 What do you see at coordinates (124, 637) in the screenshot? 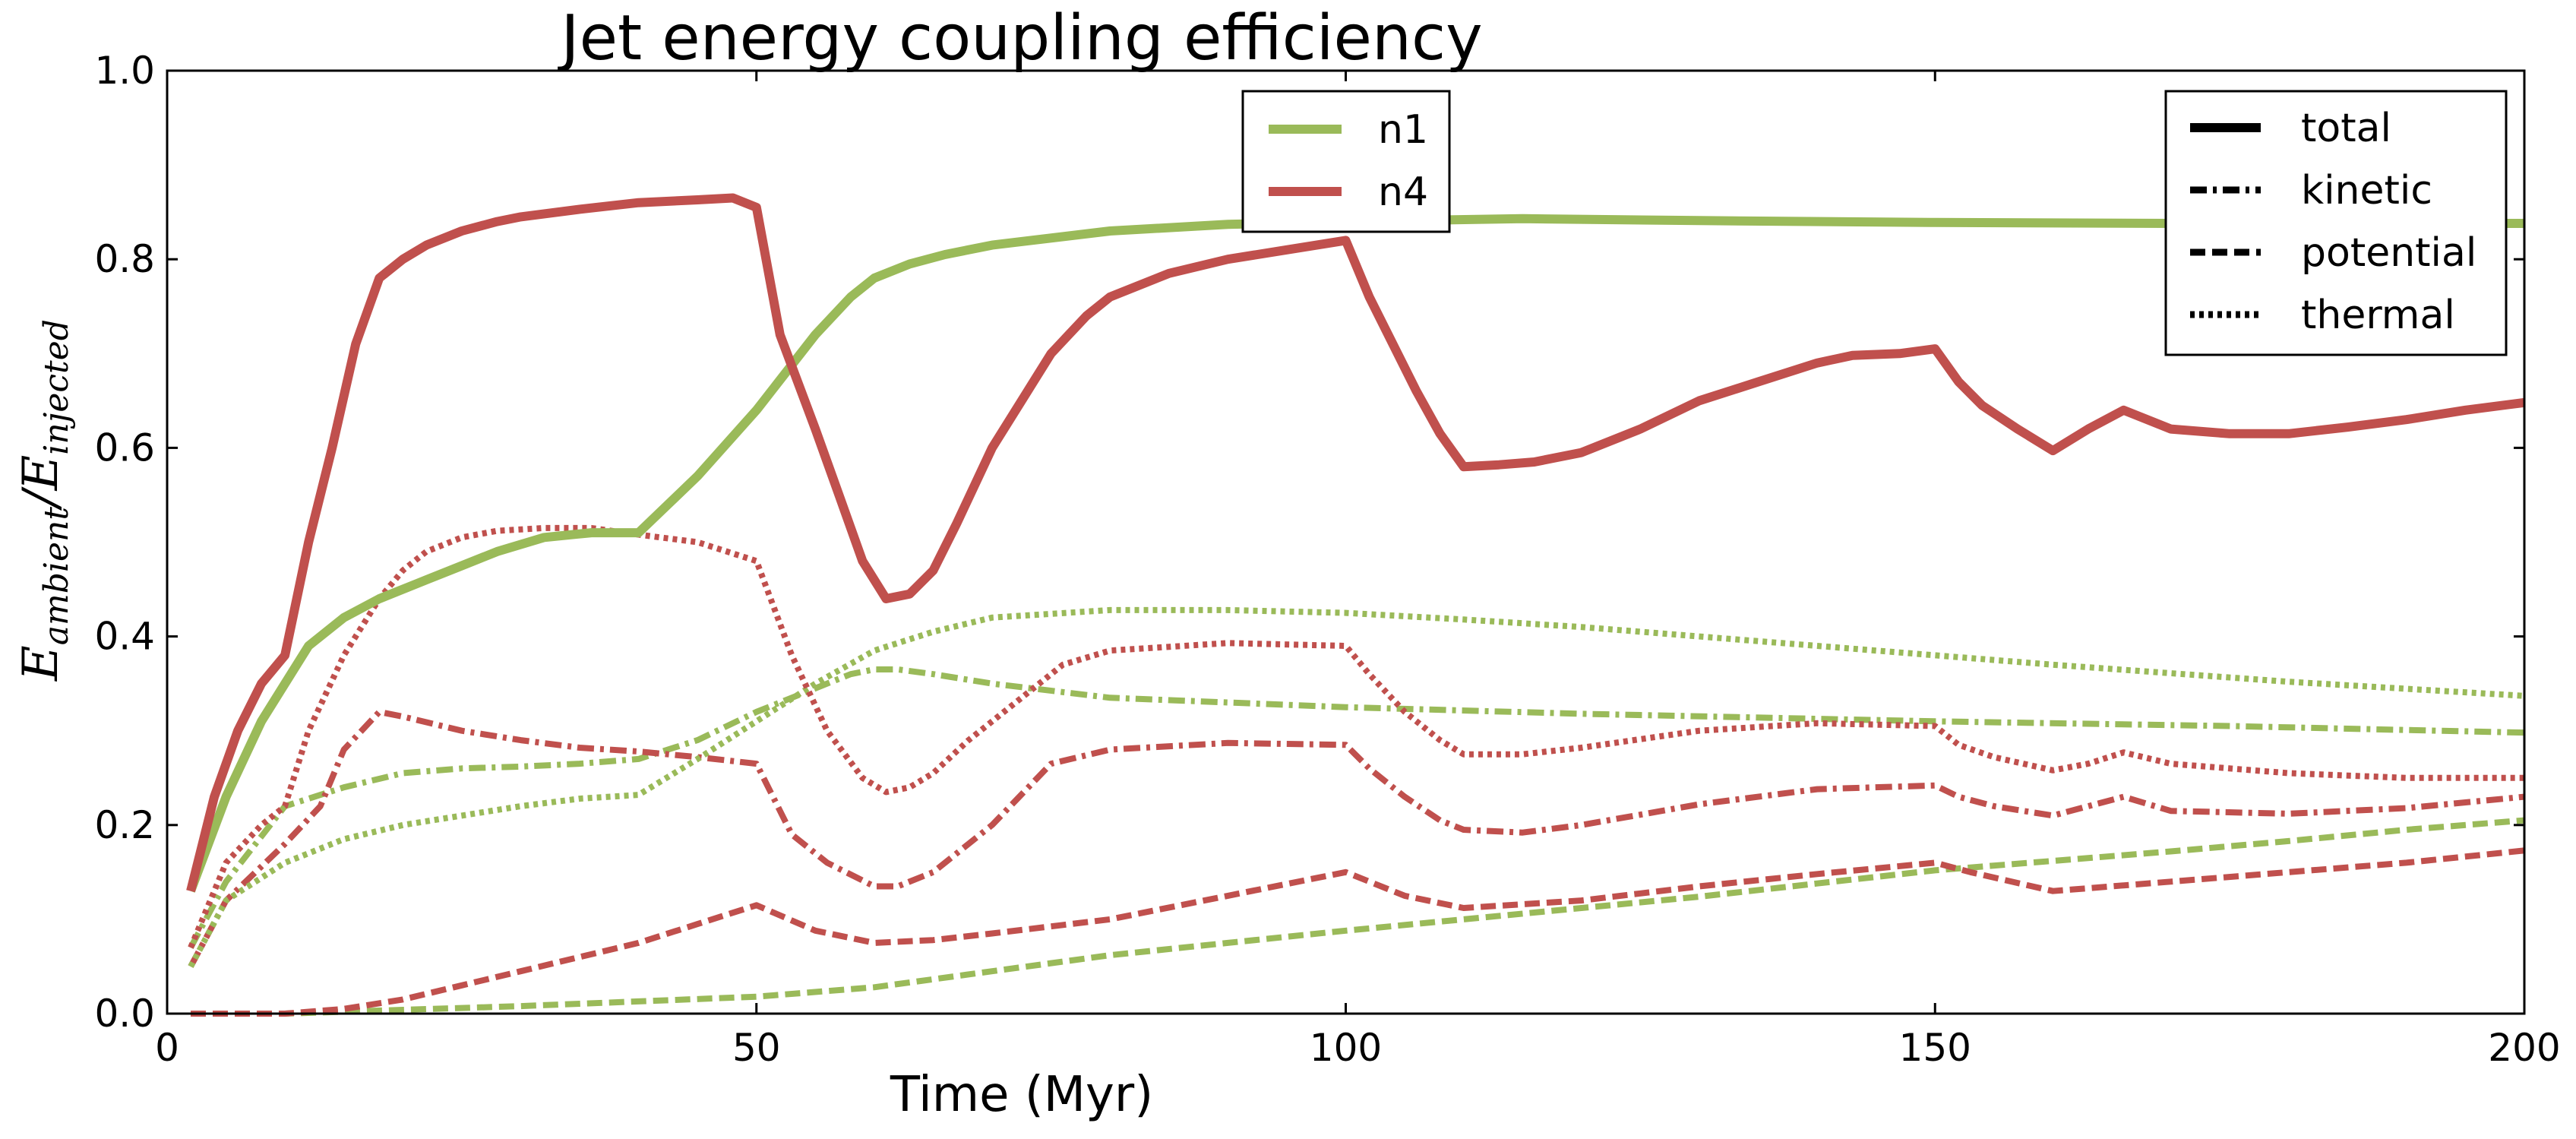
I see `y-tick-label: 0.4` at bounding box center [124, 637].